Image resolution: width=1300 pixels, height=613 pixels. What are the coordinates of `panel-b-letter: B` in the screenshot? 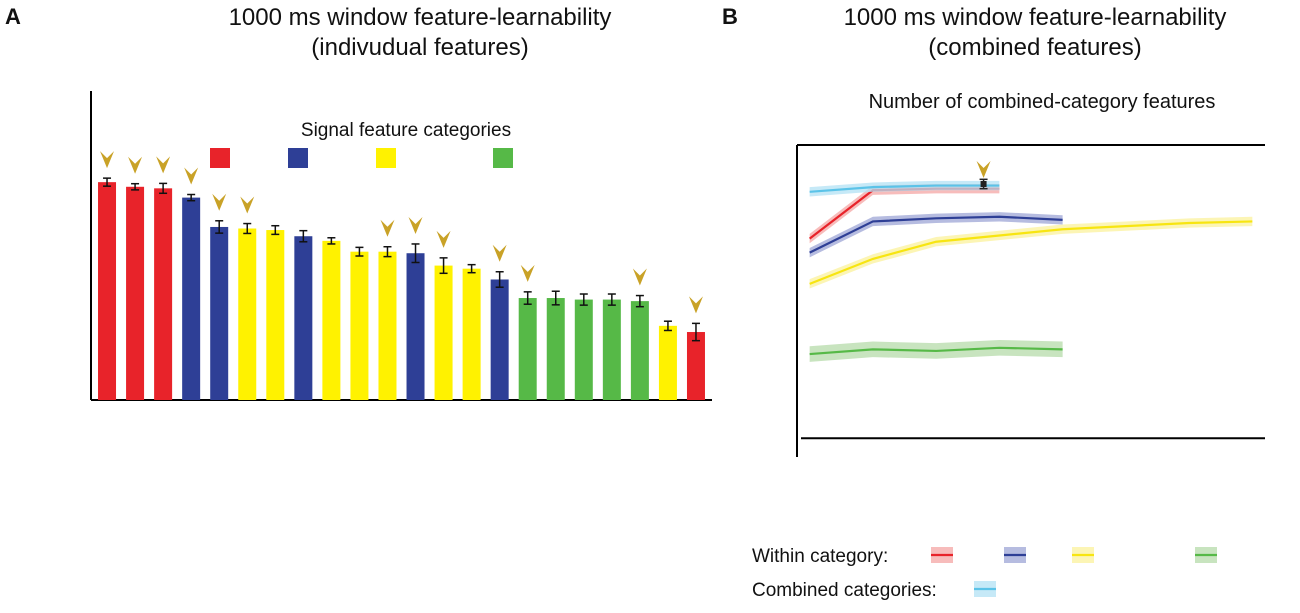 It's located at (730, 16).